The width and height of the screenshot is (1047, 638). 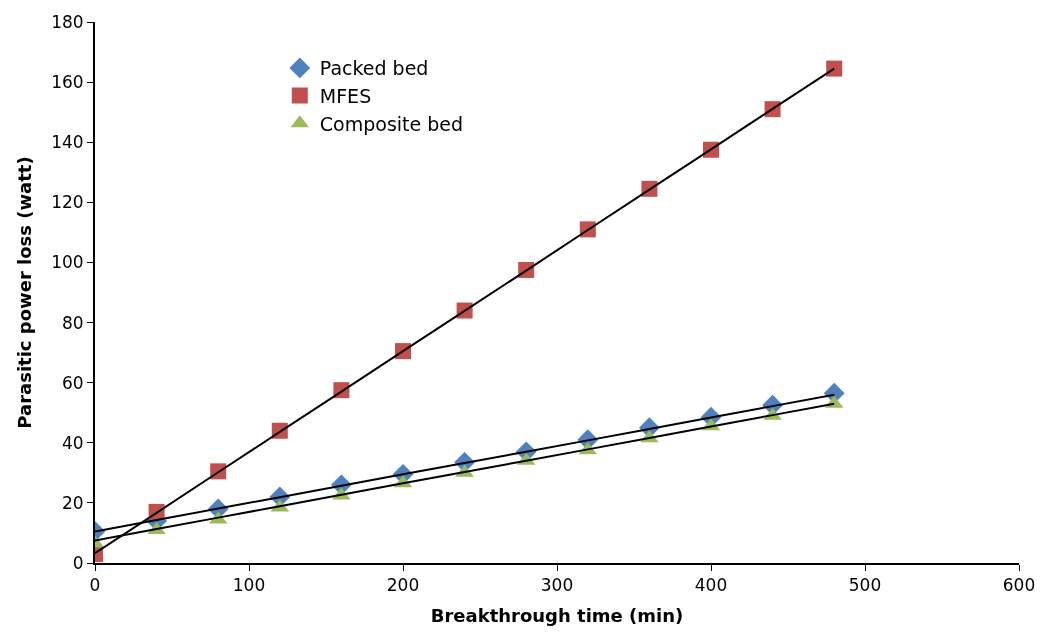 What do you see at coordinates (95, 585) in the screenshot?
I see `x-tick-label: 0` at bounding box center [95, 585].